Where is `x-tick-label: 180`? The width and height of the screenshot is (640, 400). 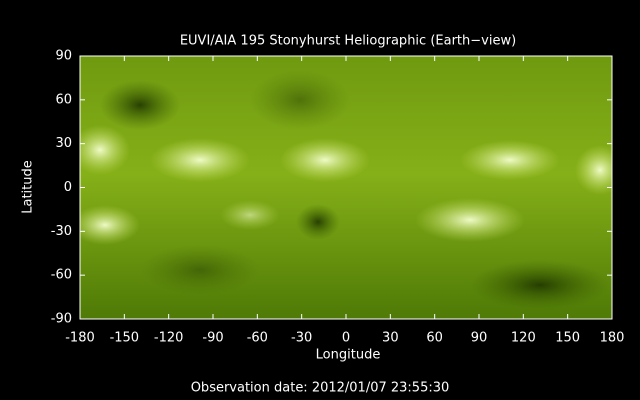
x-tick-label: 180 is located at coordinates (612, 338).